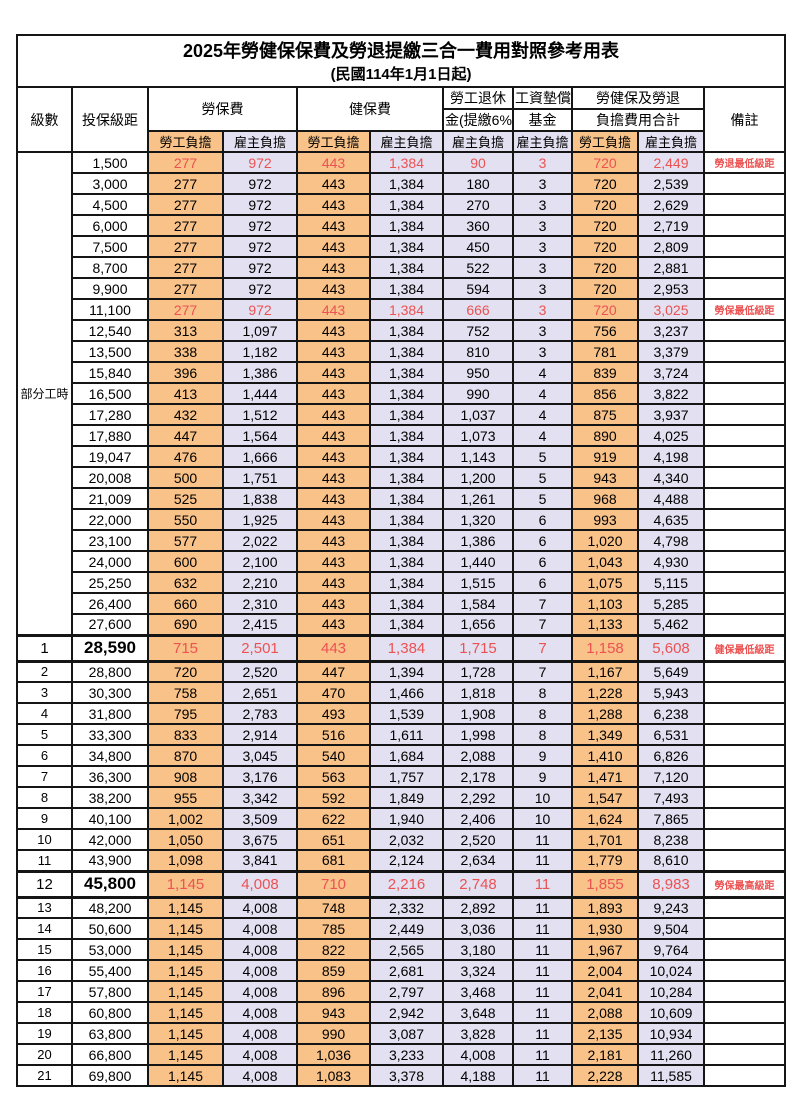  I want to click on cell-labor-employer: 2,783, so click(260, 713).